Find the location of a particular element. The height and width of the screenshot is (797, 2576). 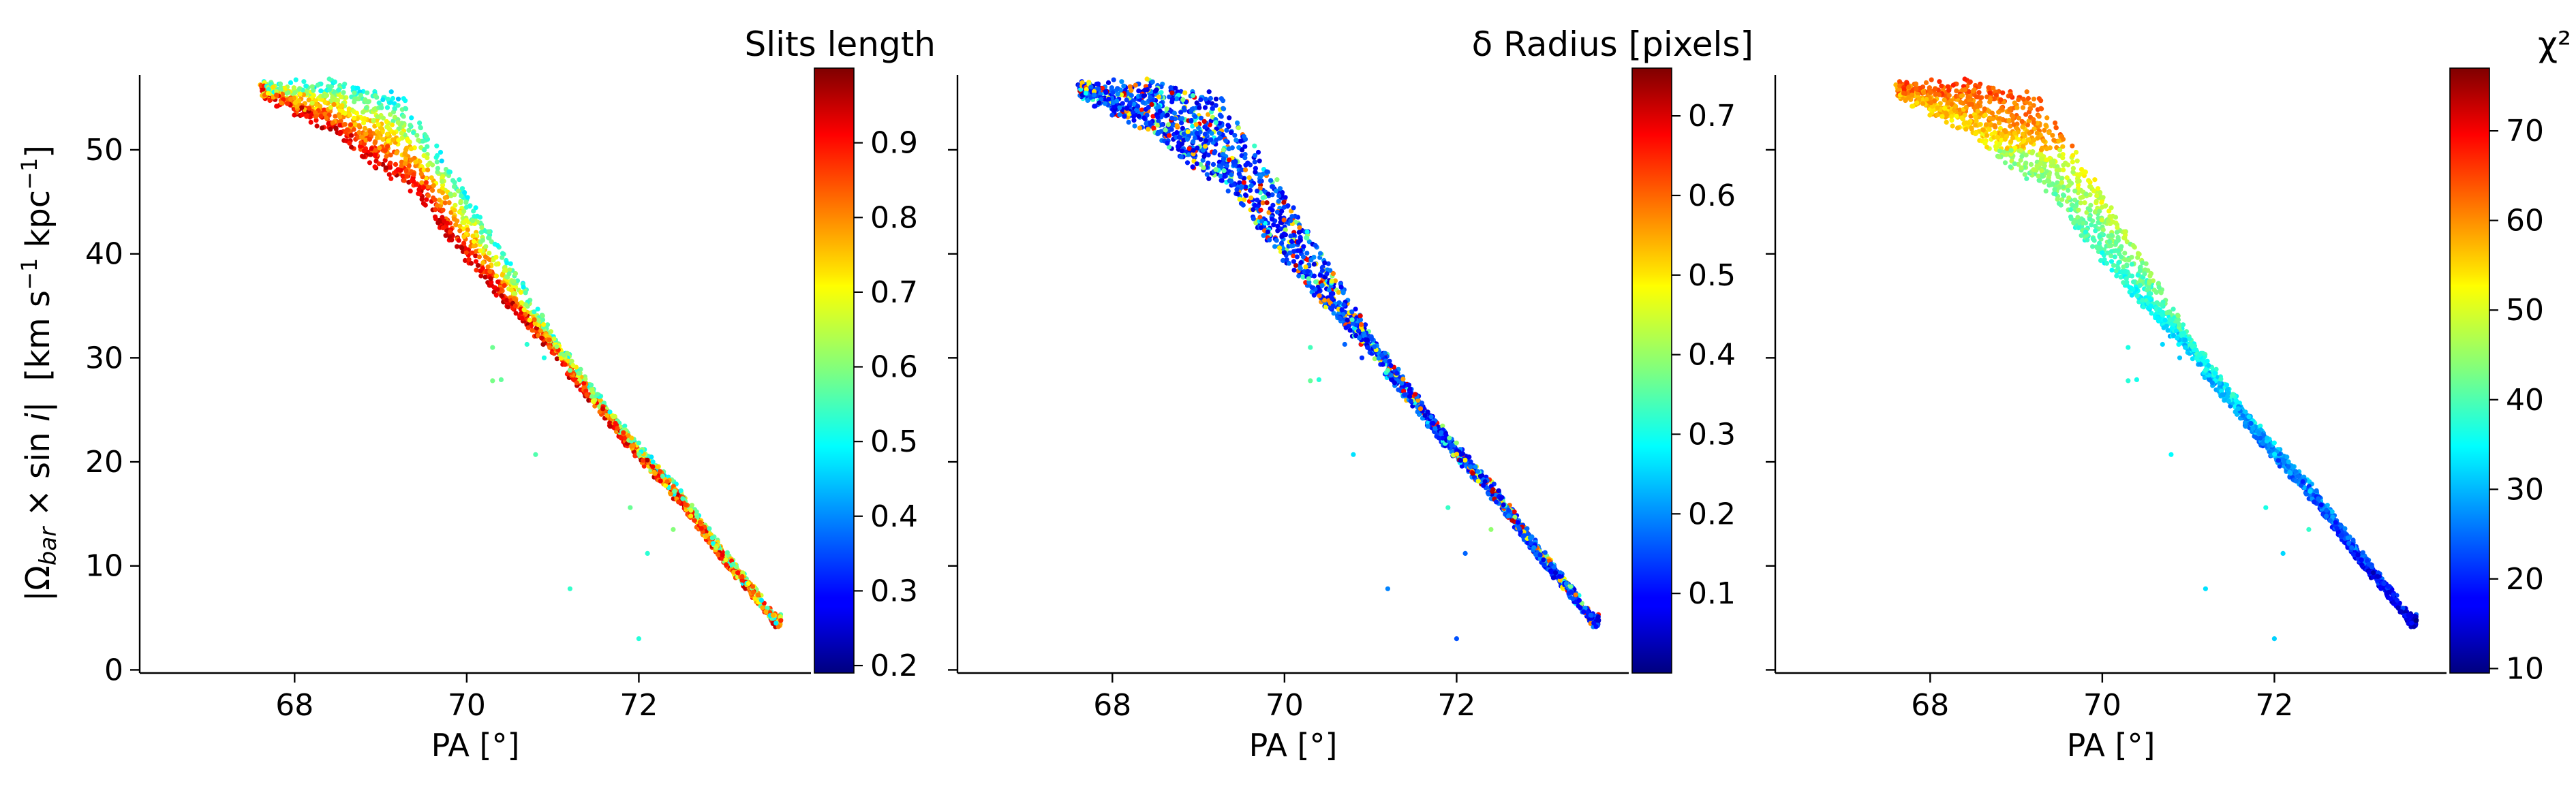

y-tick-label: 40 is located at coordinates (104, 254).